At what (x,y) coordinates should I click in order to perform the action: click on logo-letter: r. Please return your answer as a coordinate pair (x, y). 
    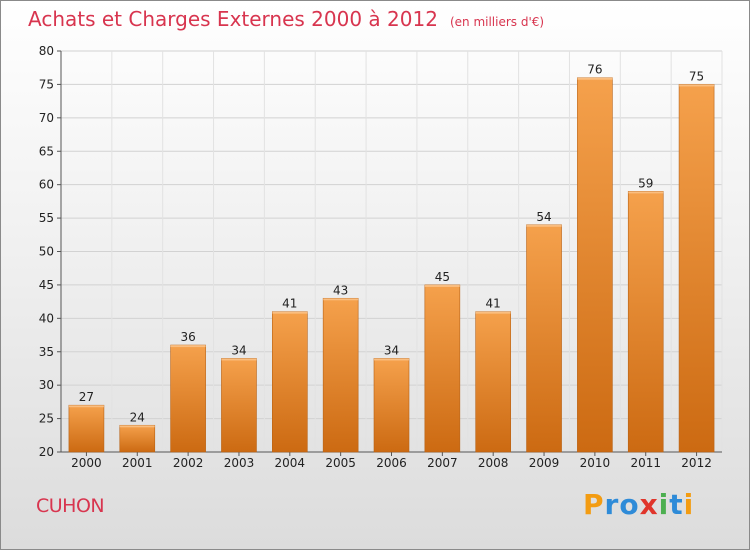
    Looking at the image, I should click on (612, 504).